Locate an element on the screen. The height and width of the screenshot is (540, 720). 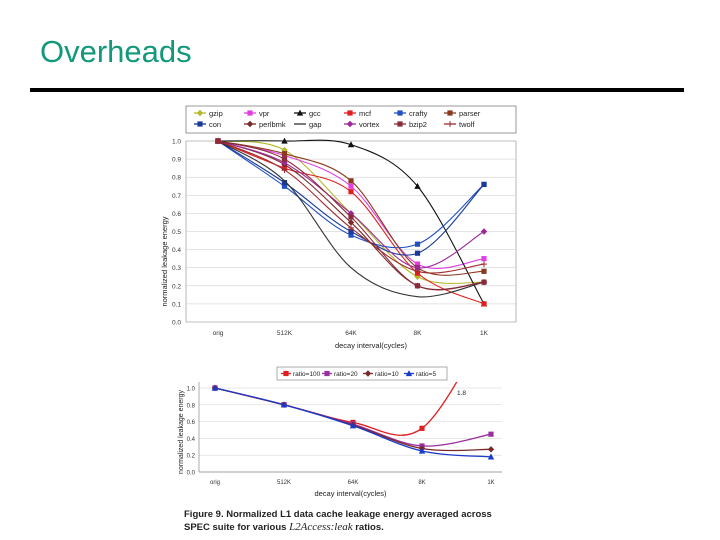
title-divider is located at coordinates (357, 90).